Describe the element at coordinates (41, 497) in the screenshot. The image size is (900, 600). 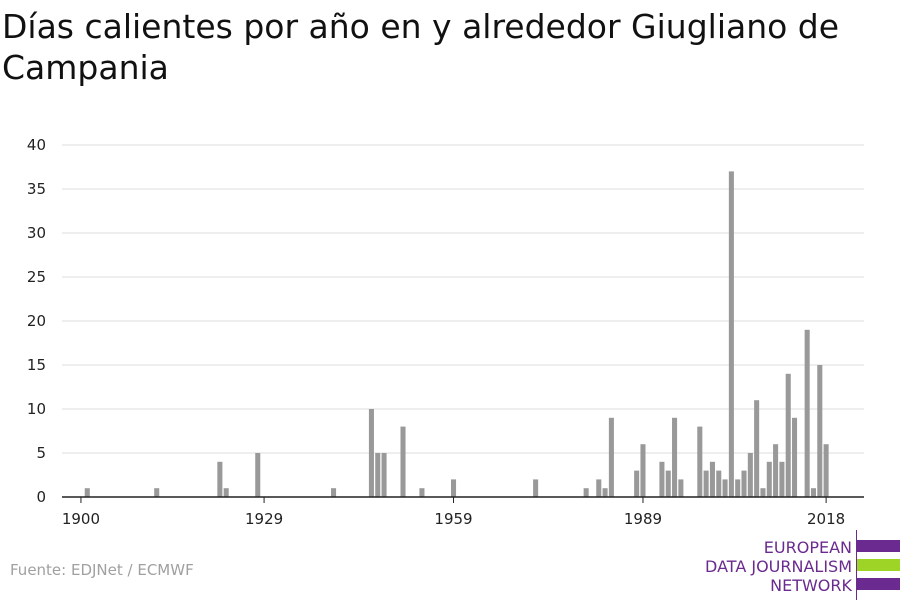
I see `y-tick-label-0: 0` at that location.